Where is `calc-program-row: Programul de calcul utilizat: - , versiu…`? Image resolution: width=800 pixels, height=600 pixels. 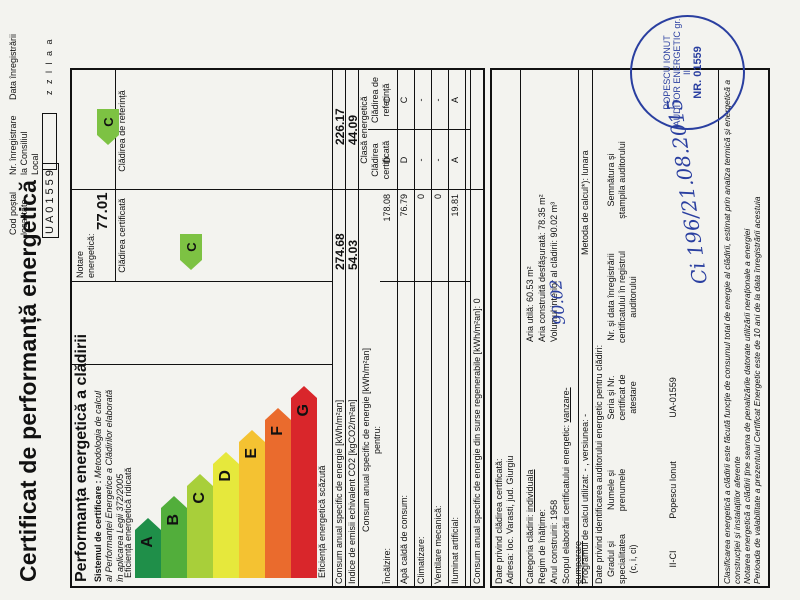 calc-program-row: Programul de calcul utilizat: - , versiu… is located at coordinates (585, 498).